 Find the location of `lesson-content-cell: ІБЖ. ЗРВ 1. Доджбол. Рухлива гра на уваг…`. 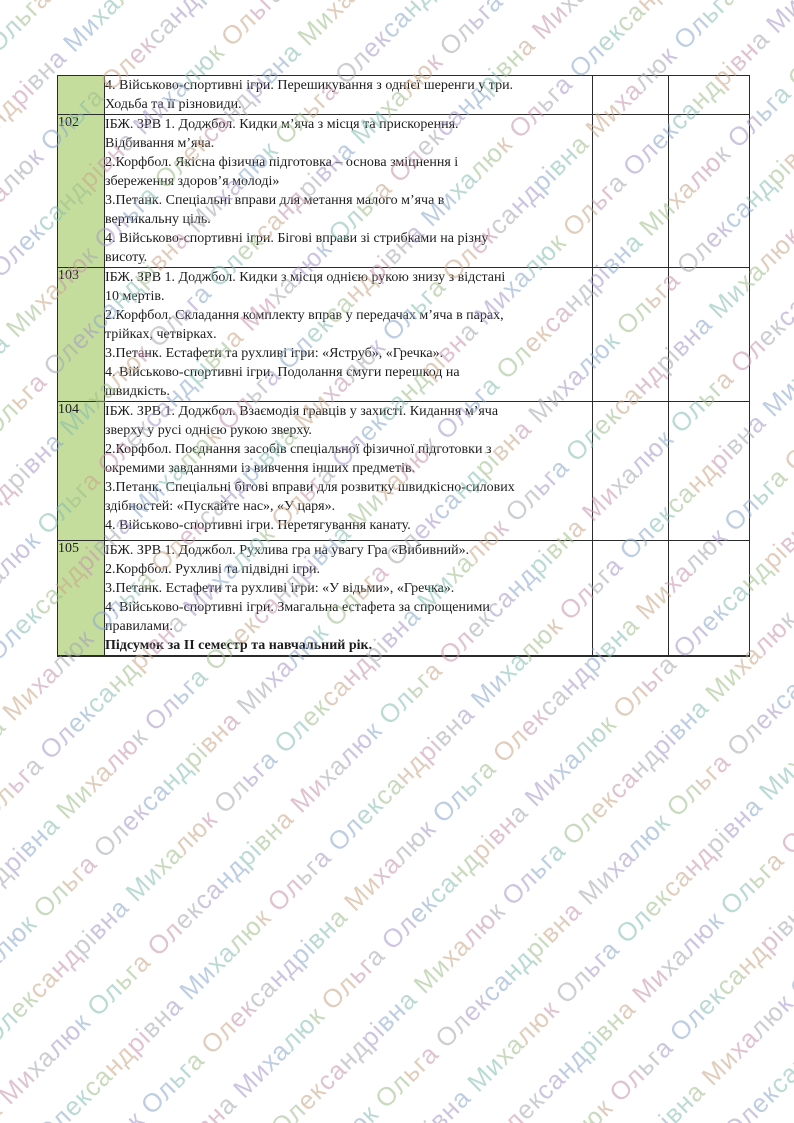

lesson-content-cell: ІБЖ. ЗРВ 1. Доджбол. Рухлива гра на уваг… is located at coordinates (348, 598).